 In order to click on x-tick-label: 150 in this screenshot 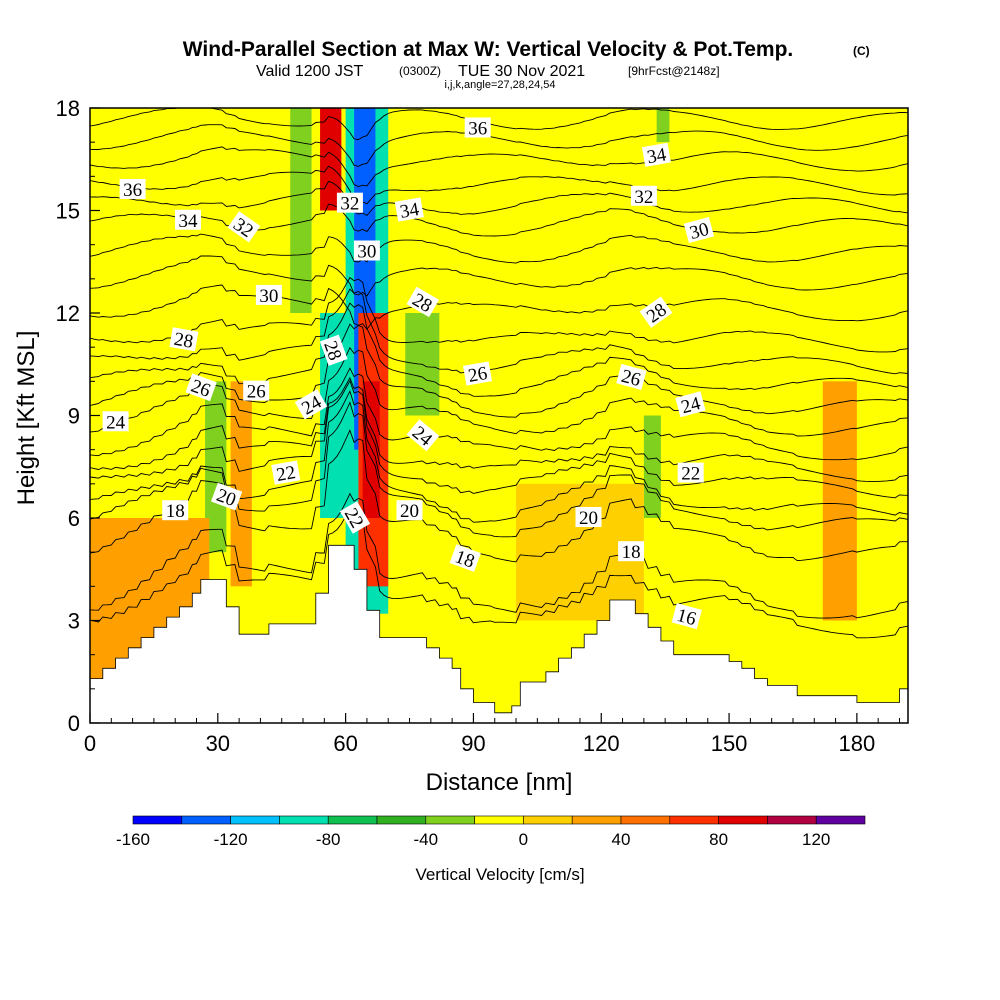, I will do `click(729, 743)`.